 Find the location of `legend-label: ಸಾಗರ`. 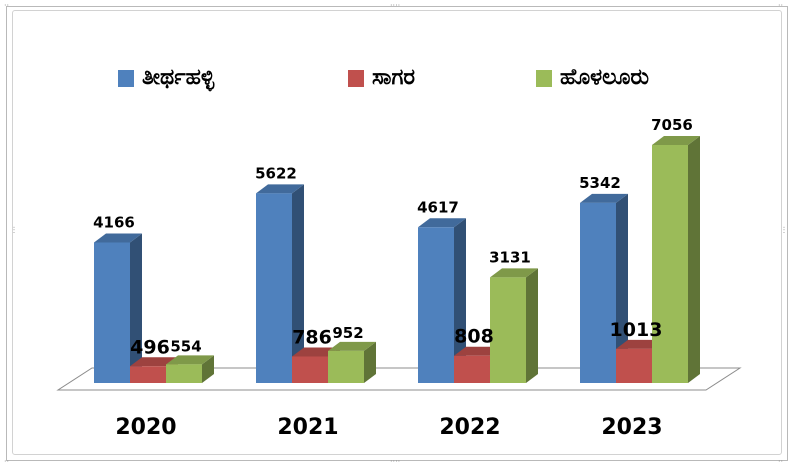

legend-label: ಸಾಗರ is located at coordinates (393, 77).